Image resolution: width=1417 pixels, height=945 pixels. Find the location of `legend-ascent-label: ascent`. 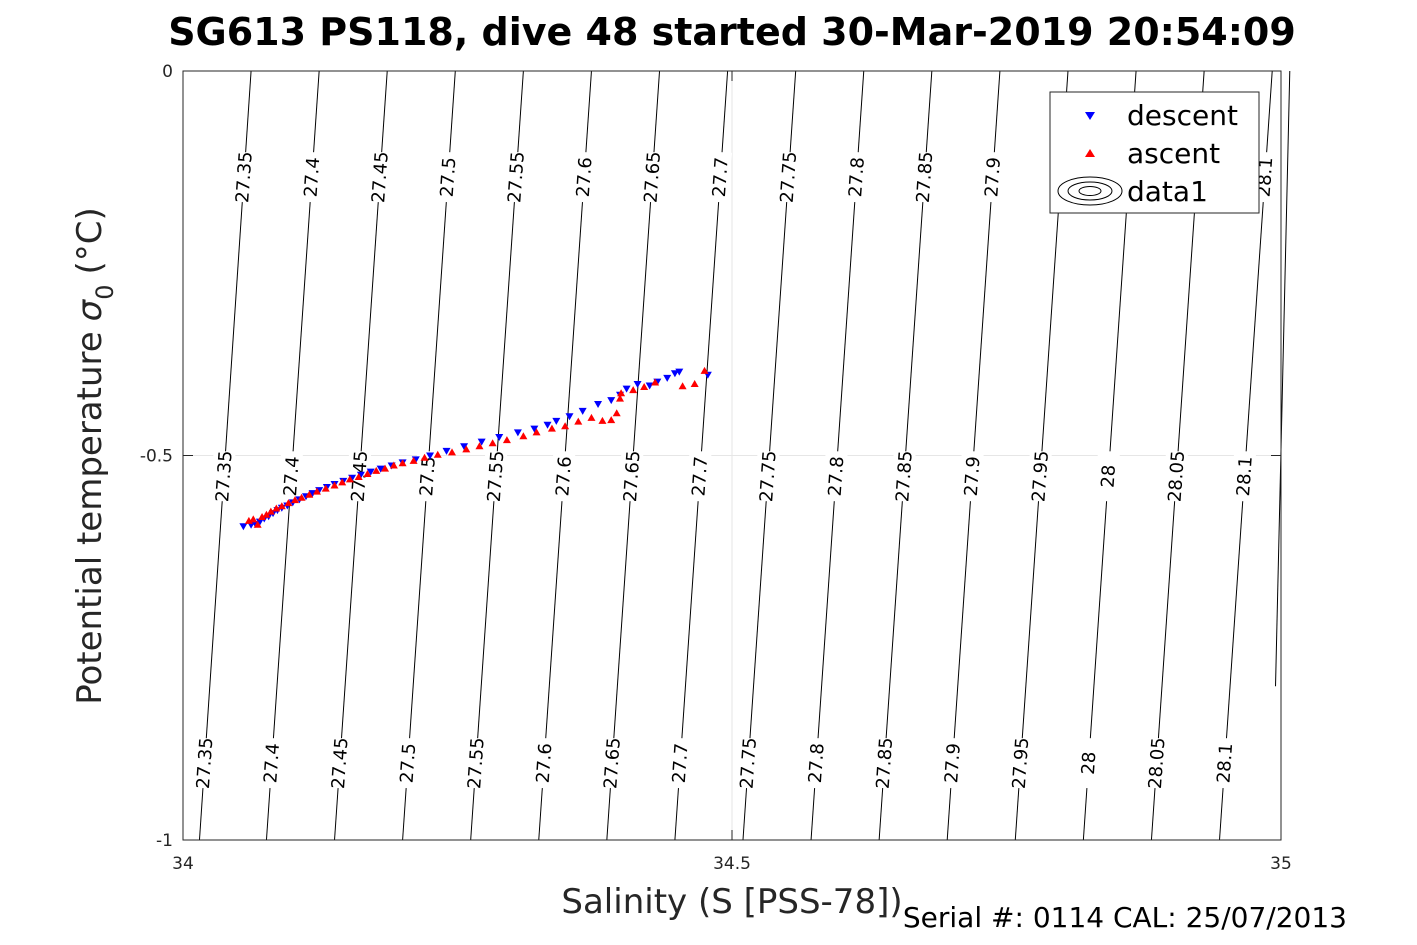

legend-ascent-label: ascent is located at coordinates (1173, 153).